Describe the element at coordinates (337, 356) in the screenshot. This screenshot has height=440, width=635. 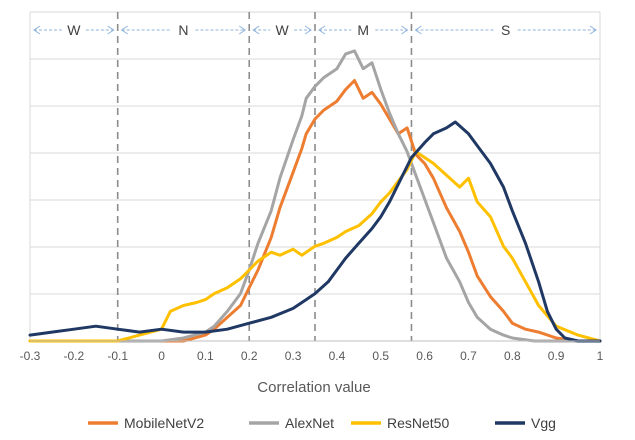
I see `x-tick-label: 0.4` at that location.